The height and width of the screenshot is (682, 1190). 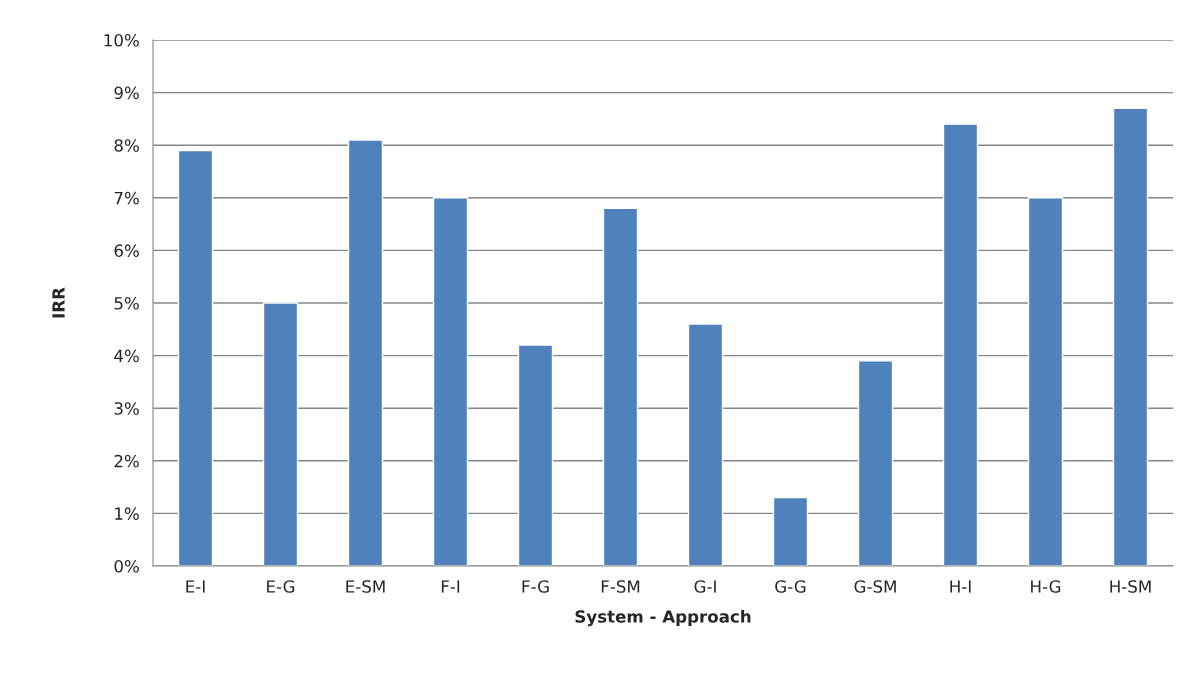 What do you see at coordinates (1046, 586) in the screenshot?
I see `x-tick-label: H-G` at bounding box center [1046, 586].